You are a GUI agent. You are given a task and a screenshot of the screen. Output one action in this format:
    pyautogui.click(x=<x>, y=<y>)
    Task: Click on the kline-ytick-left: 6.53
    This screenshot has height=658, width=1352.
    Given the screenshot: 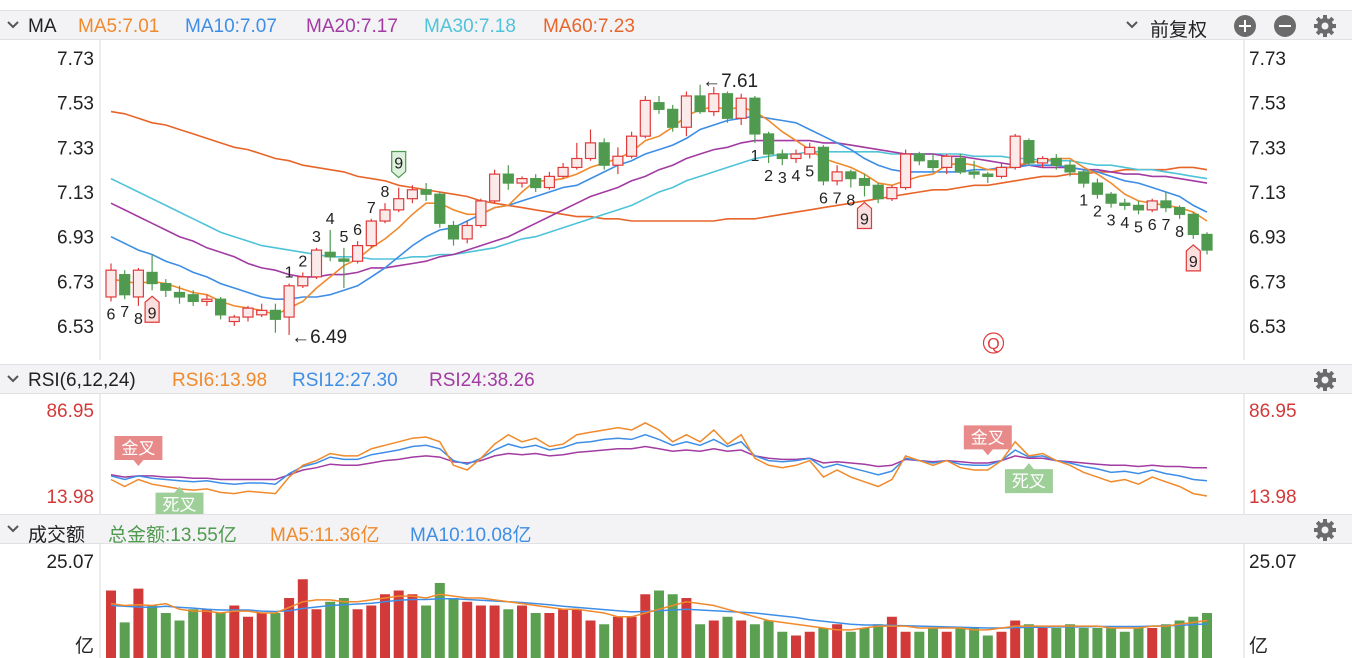 What is the action you would take?
    pyautogui.click(x=75, y=327)
    